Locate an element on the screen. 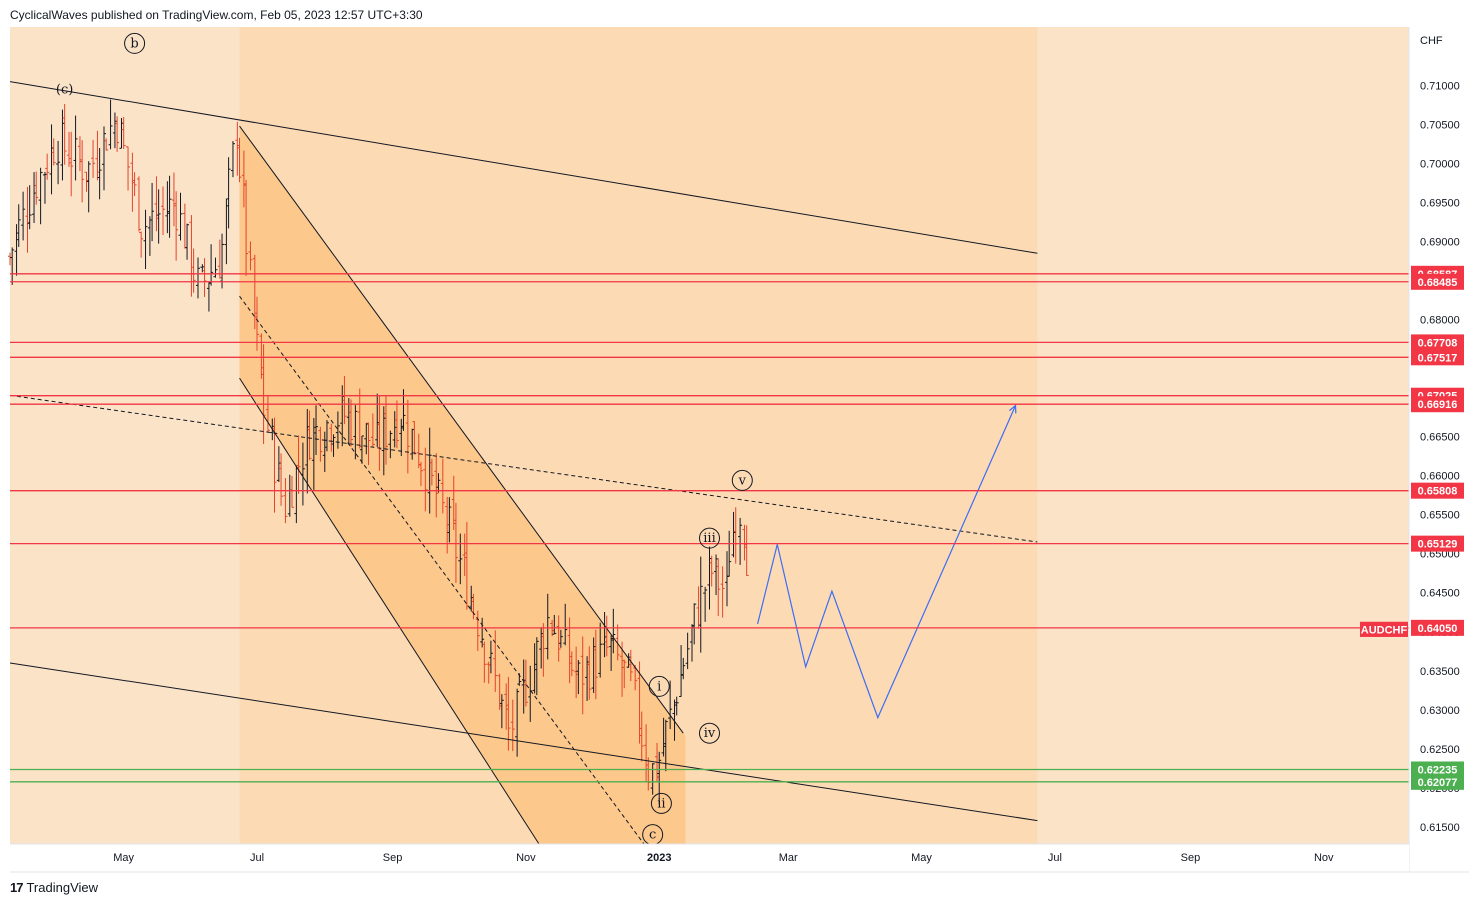  symbol-tag: AUDCHF is located at coordinates (1384, 629).